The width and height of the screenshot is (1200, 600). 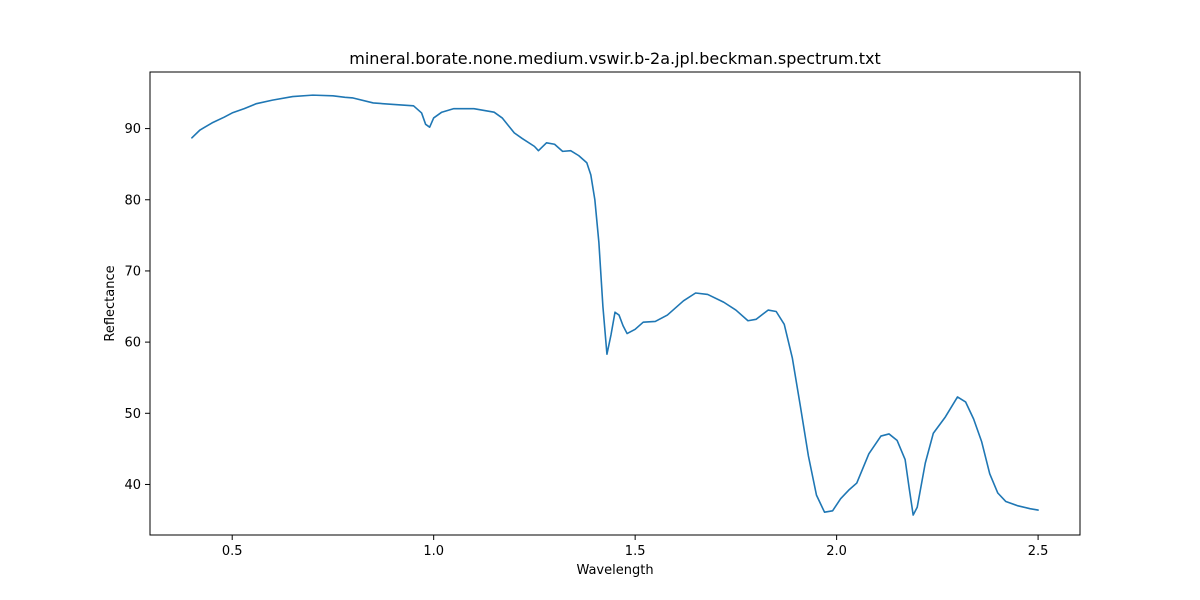 What do you see at coordinates (132, 271) in the screenshot?
I see `y-tick-label: 70` at bounding box center [132, 271].